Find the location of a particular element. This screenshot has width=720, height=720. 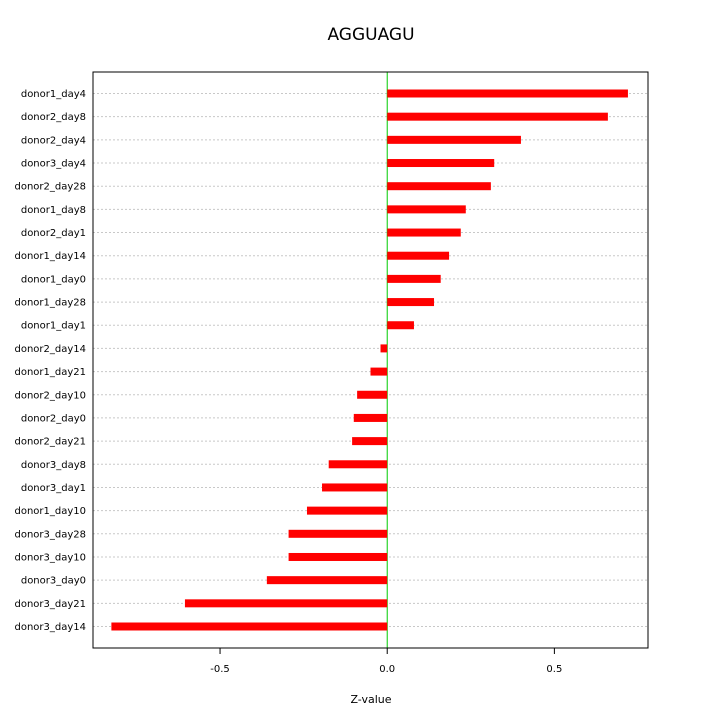

chart-title: AGGUAGU is located at coordinates (370, 35).